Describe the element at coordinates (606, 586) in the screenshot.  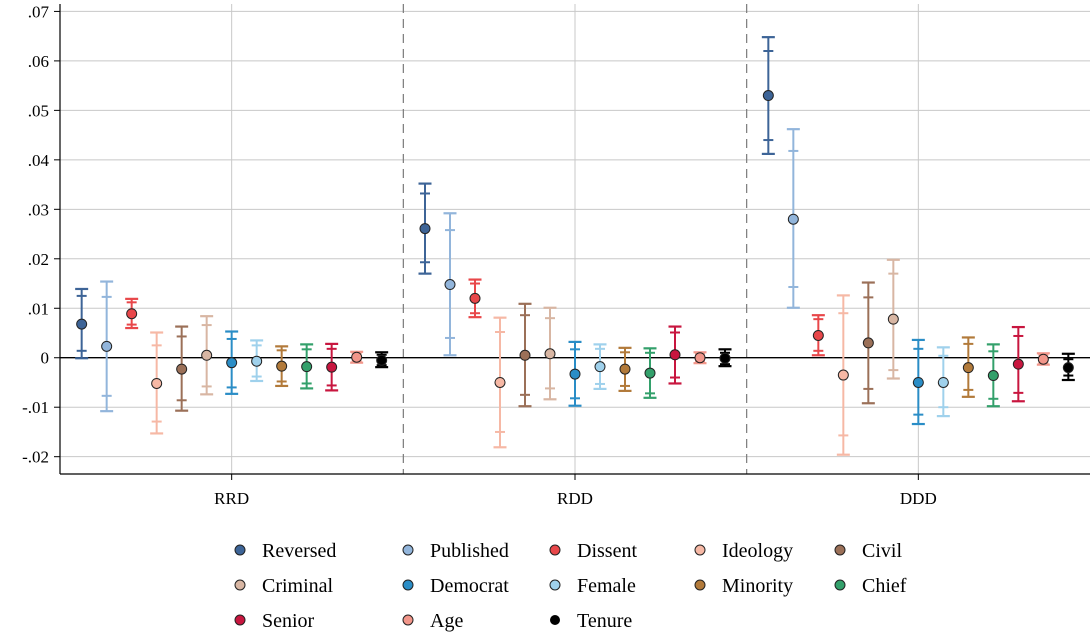
I see `legend-label: Female` at that location.